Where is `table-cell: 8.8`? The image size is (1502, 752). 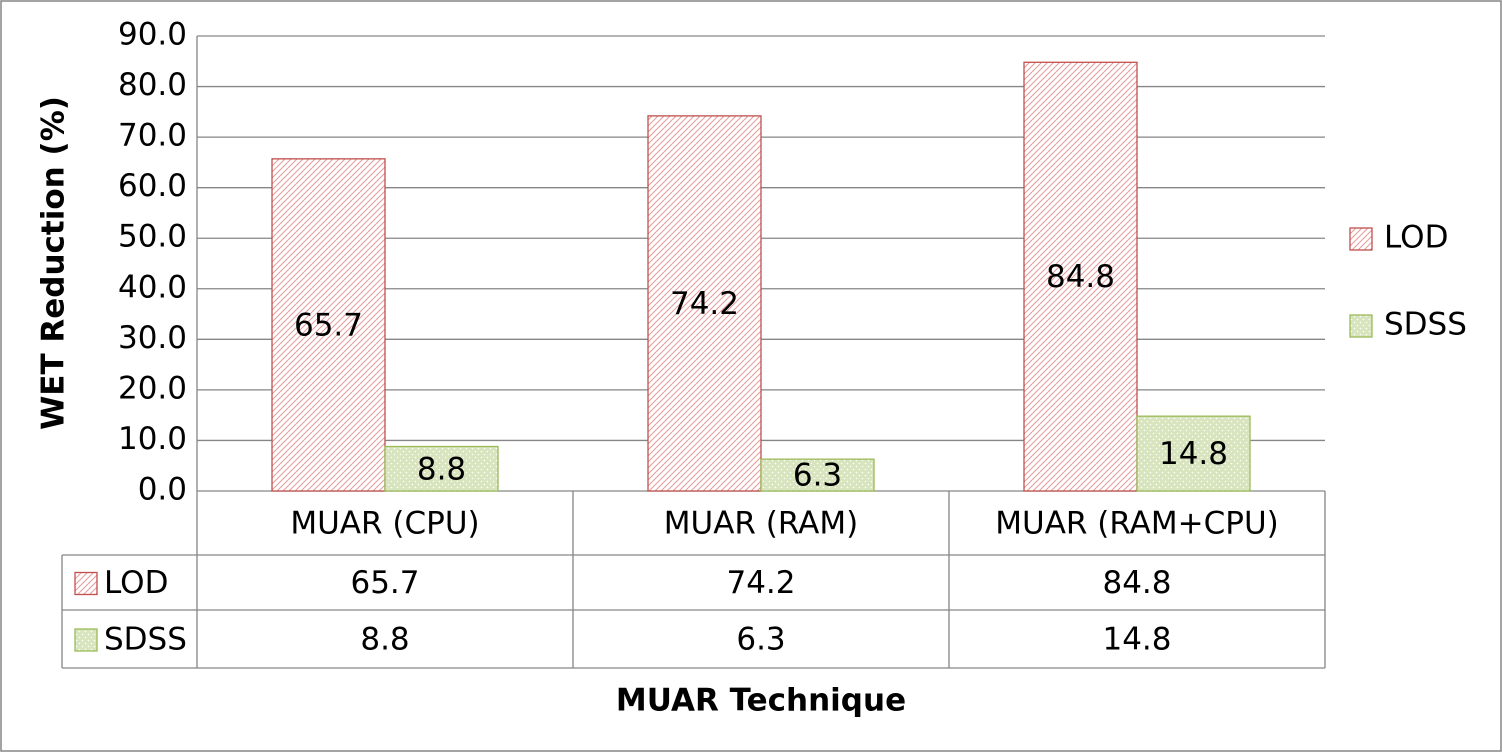
table-cell: 8.8 is located at coordinates (384, 640).